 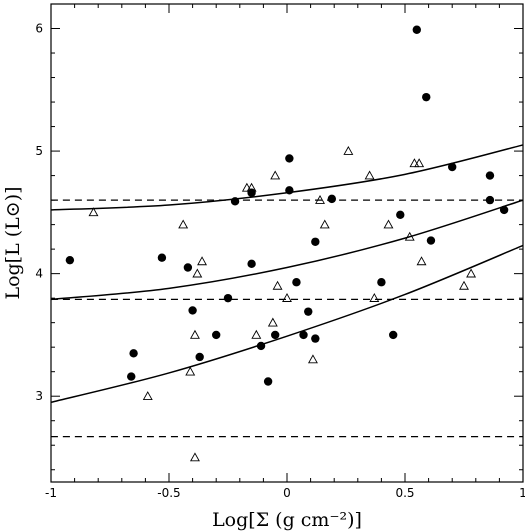 What do you see at coordinates (287, 493) in the screenshot?
I see `x-tick-label: 0` at bounding box center [287, 493].